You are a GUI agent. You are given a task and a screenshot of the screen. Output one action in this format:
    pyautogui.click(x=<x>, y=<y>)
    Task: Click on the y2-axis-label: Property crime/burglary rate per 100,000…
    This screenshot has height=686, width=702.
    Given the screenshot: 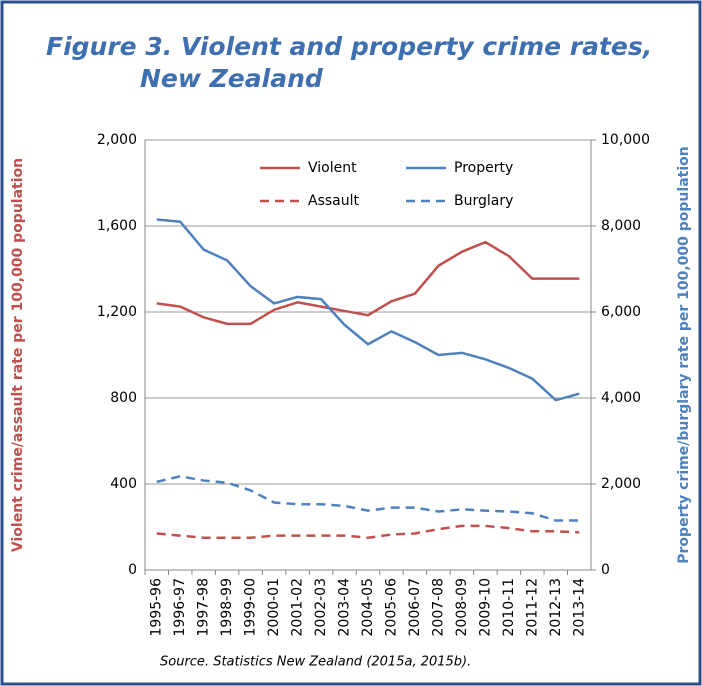 What is the action you would take?
    pyautogui.click(x=684, y=354)
    